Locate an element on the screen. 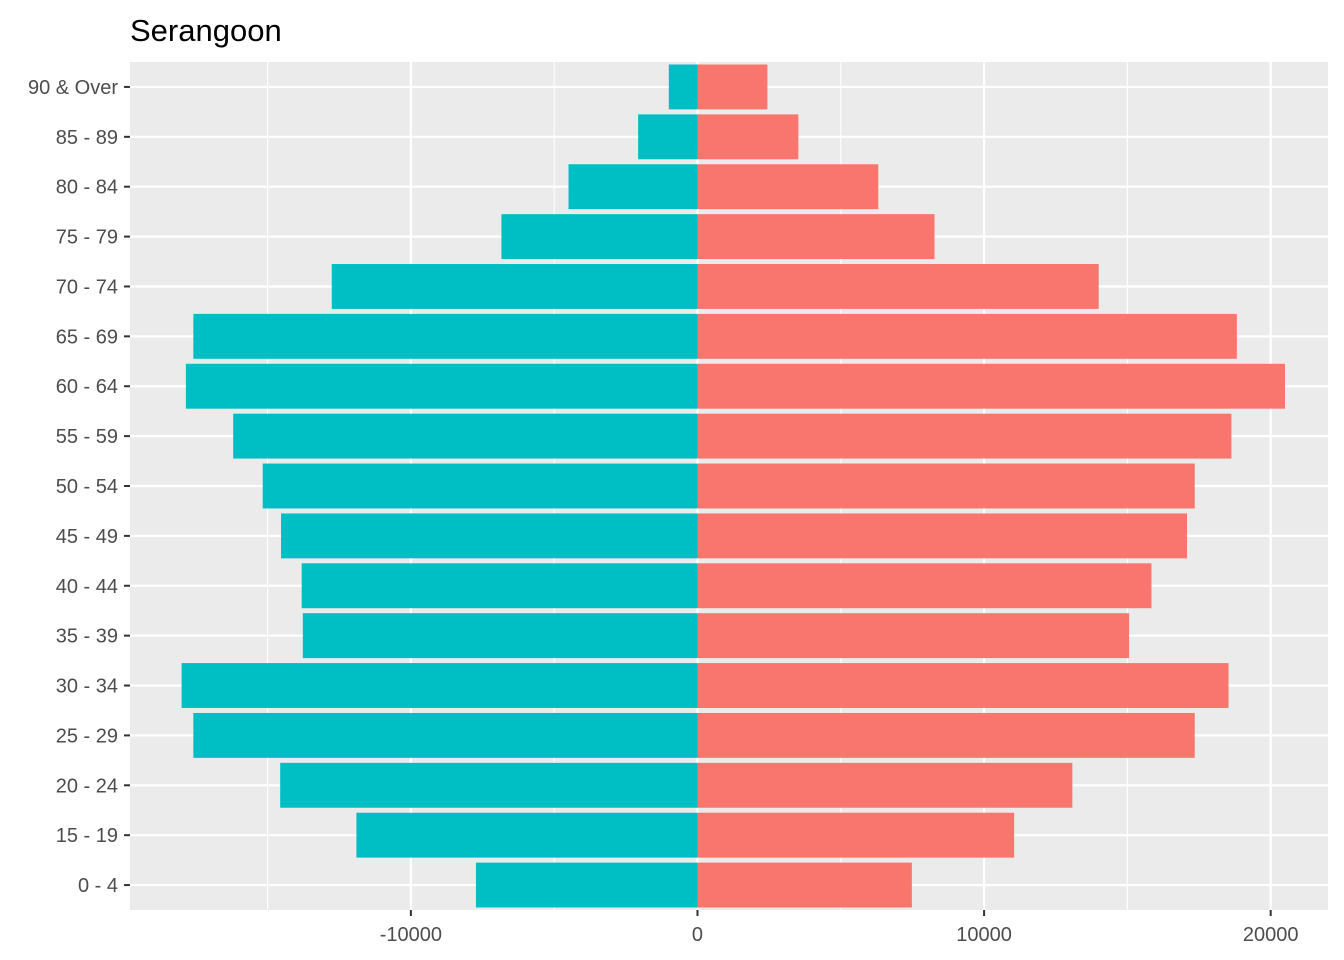 The image size is (1344, 960). y-tick-label: 30 - 34 is located at coordinates (87, 687).